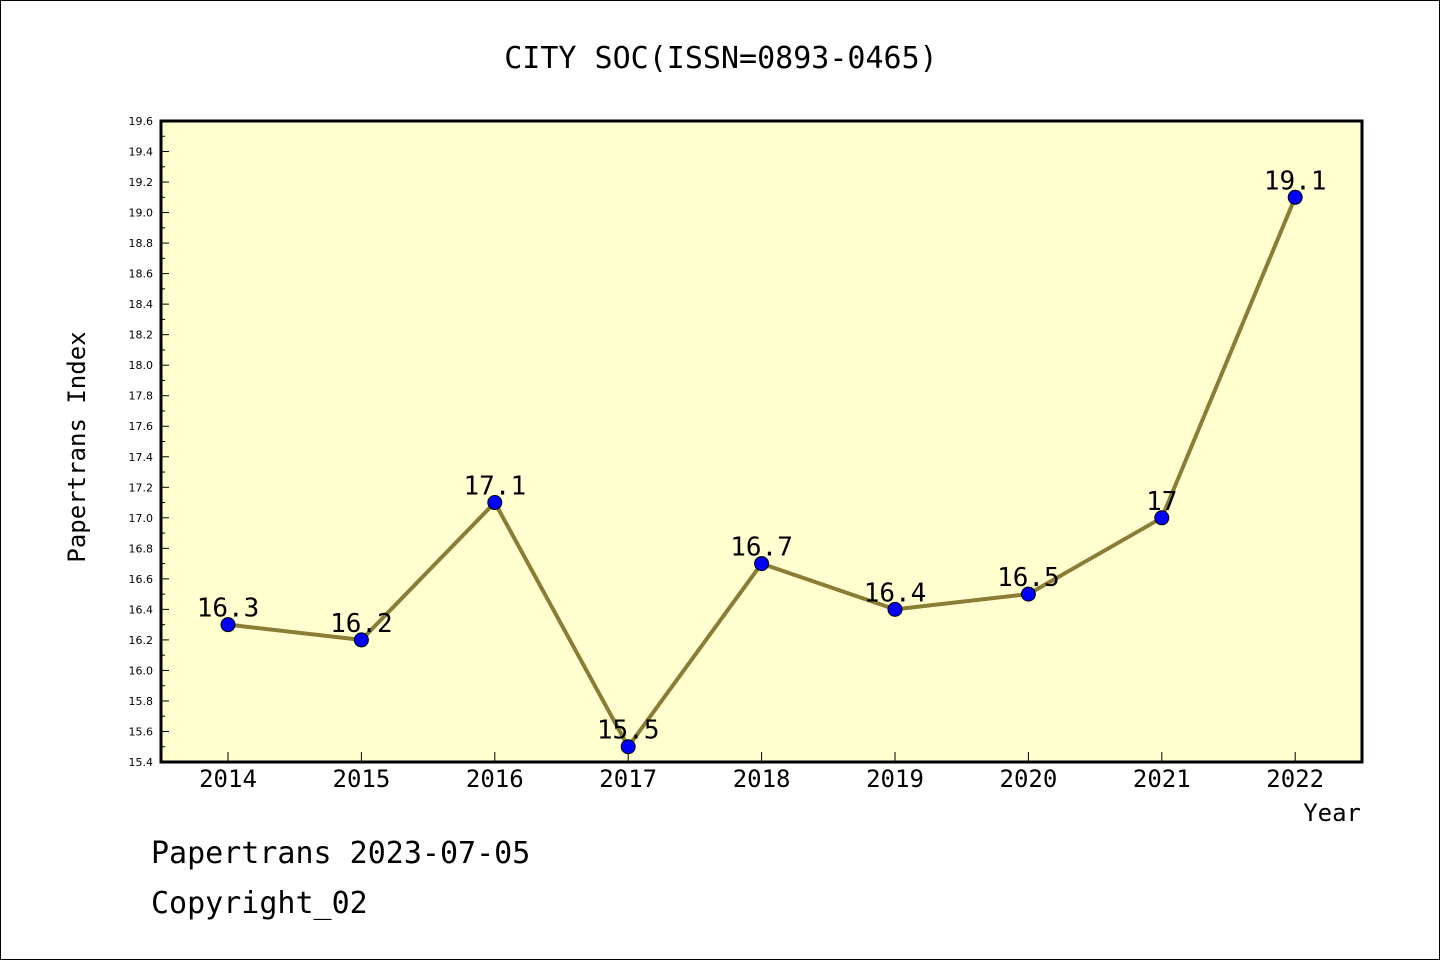 This screenshot has width=1440, height=961. I want to click on y-tick-label: 17.2, so click(141, 487).